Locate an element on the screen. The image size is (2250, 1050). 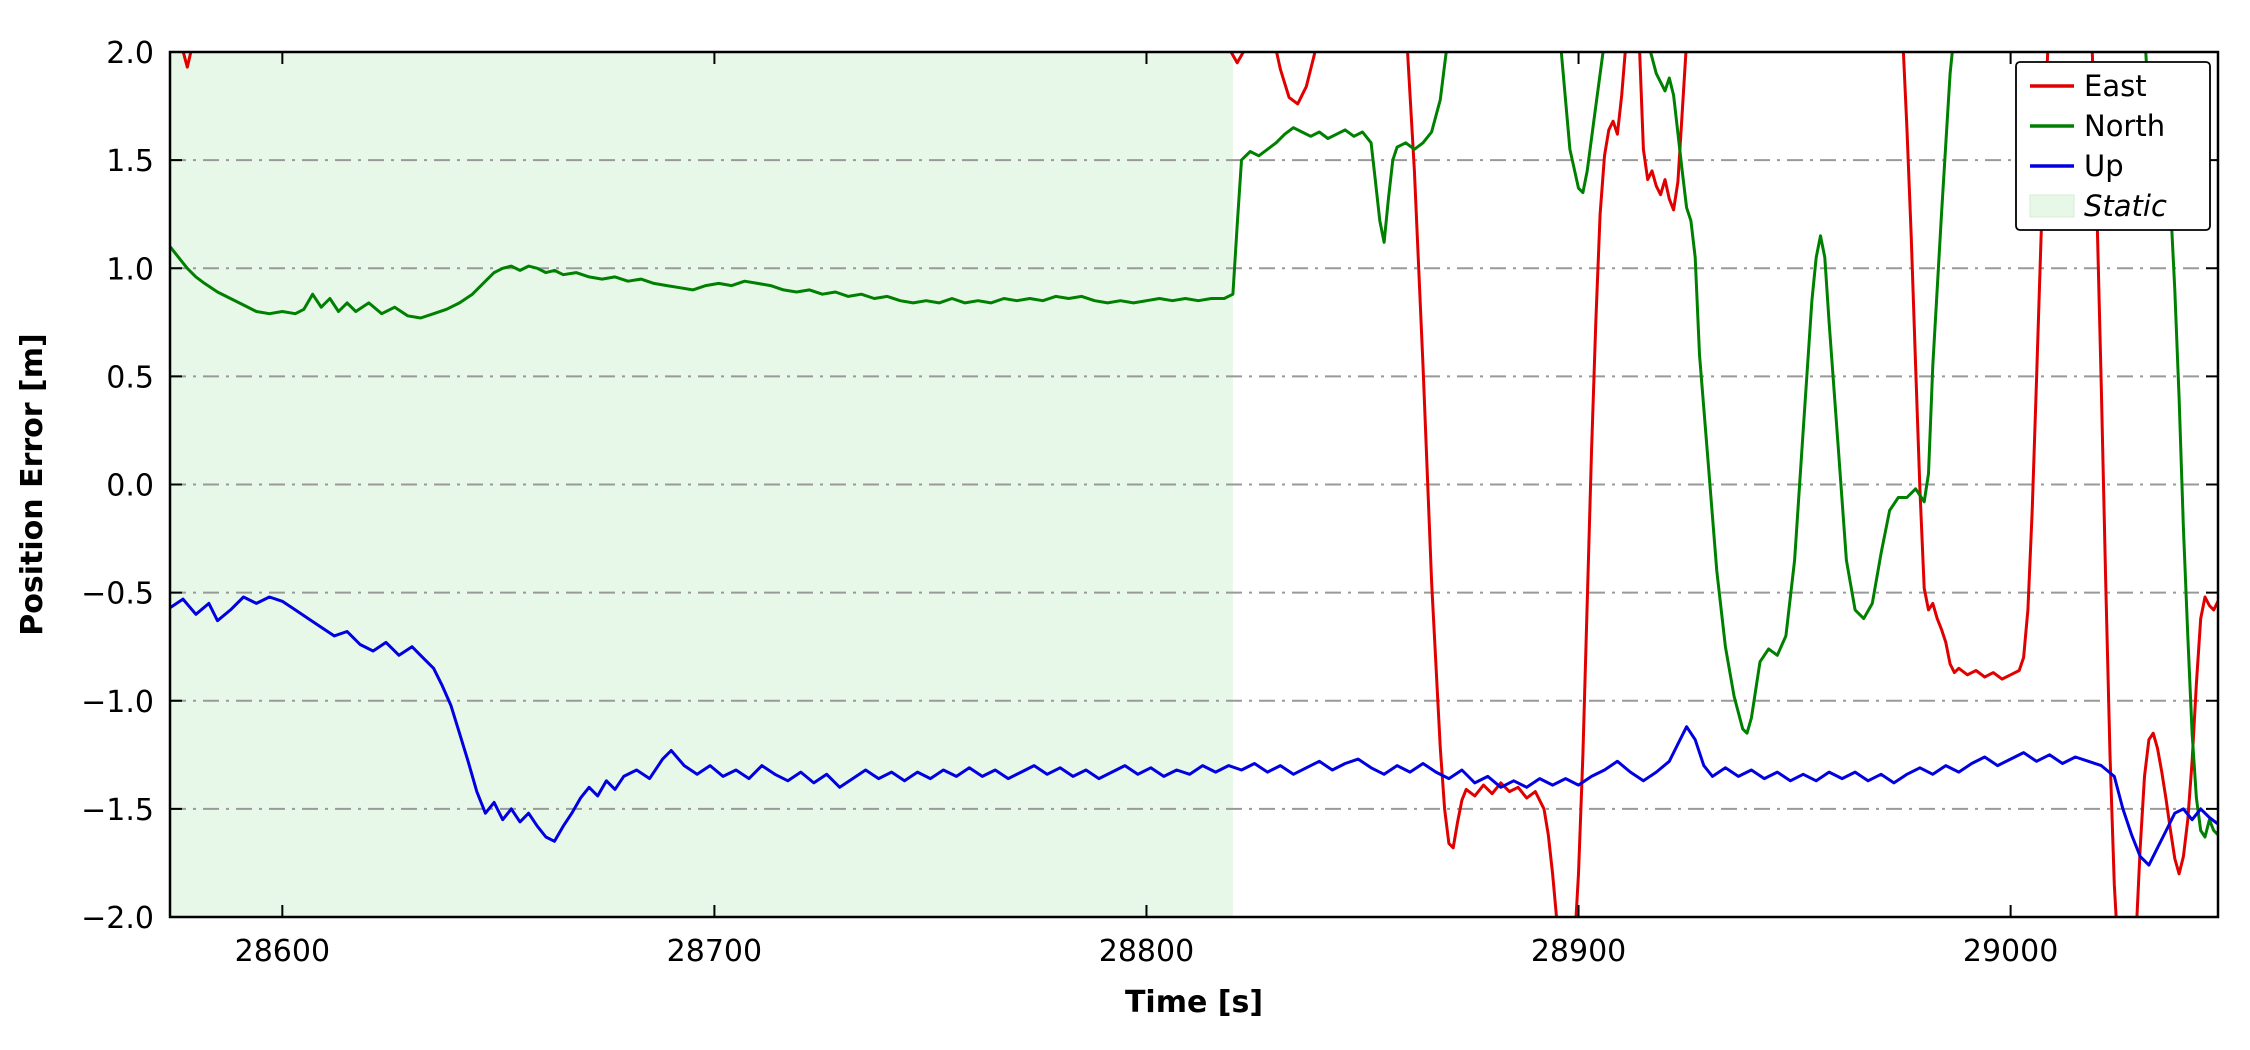
y-tick-label: −1.0 is located at coordinates (117, 702).